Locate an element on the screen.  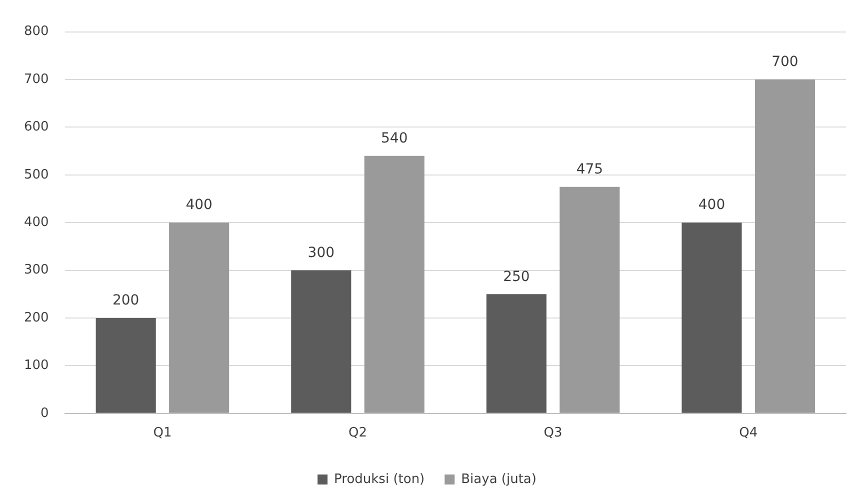
data-label: 475 is located at coordinates (590, 169).